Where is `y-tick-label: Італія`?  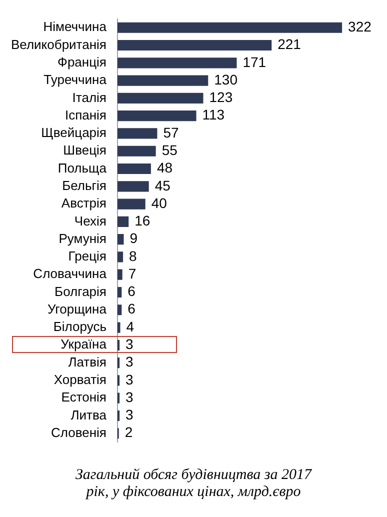 y-tick-label: Італія is located at coordinates (89, 97).